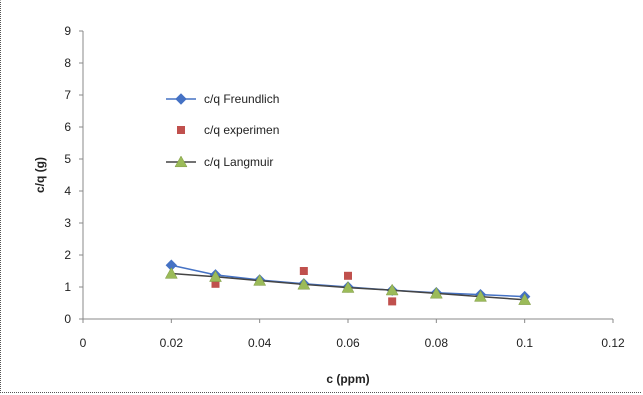 Image resolution: width=643 pixels, height=395 pixels. What do you see at coordinates (40, 175) in the screenshot?
I see `y-axis-title: c/q (g)` at bounding box center [40, 175].